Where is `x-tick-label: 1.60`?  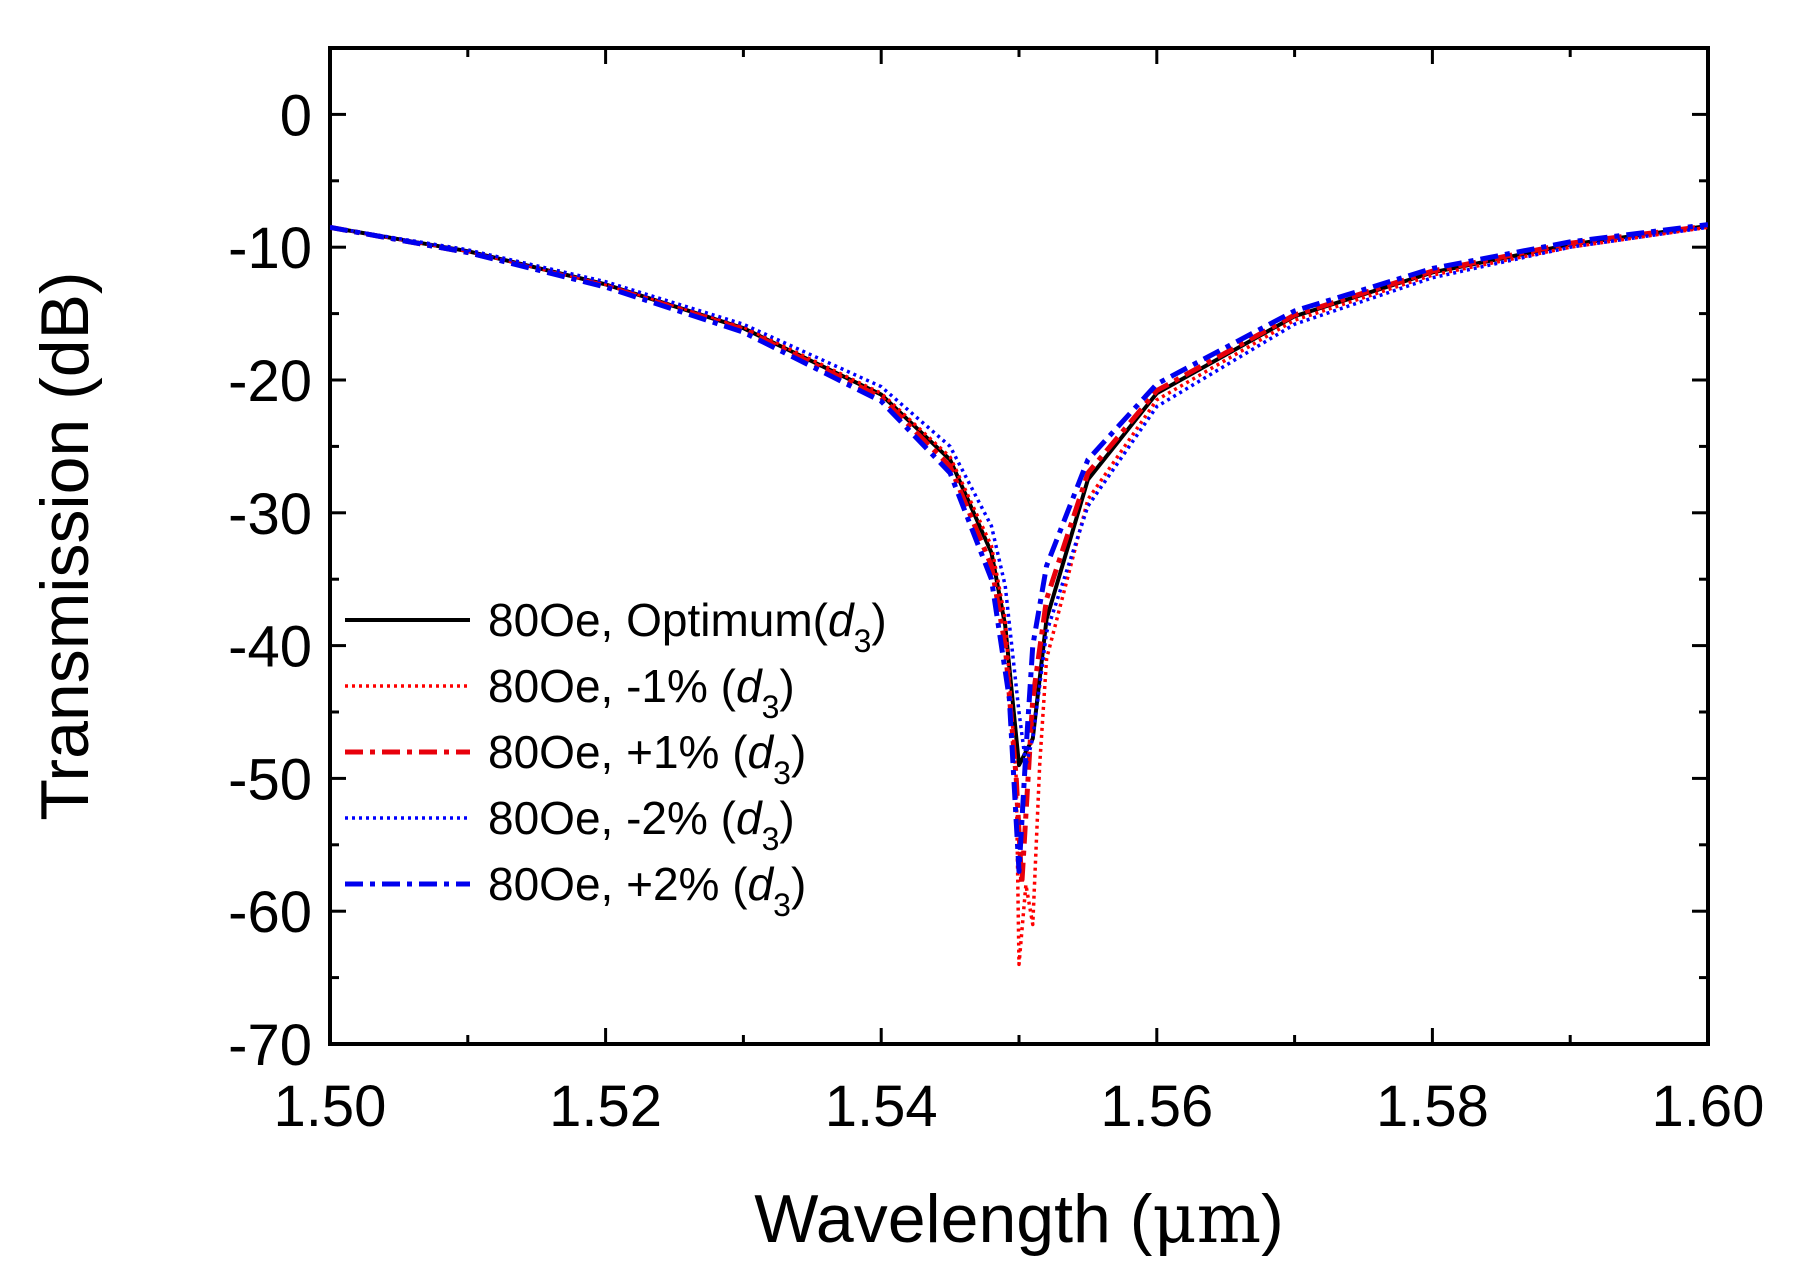 x-tick-label: 1.60 is located at coordinates (1708, 1106).